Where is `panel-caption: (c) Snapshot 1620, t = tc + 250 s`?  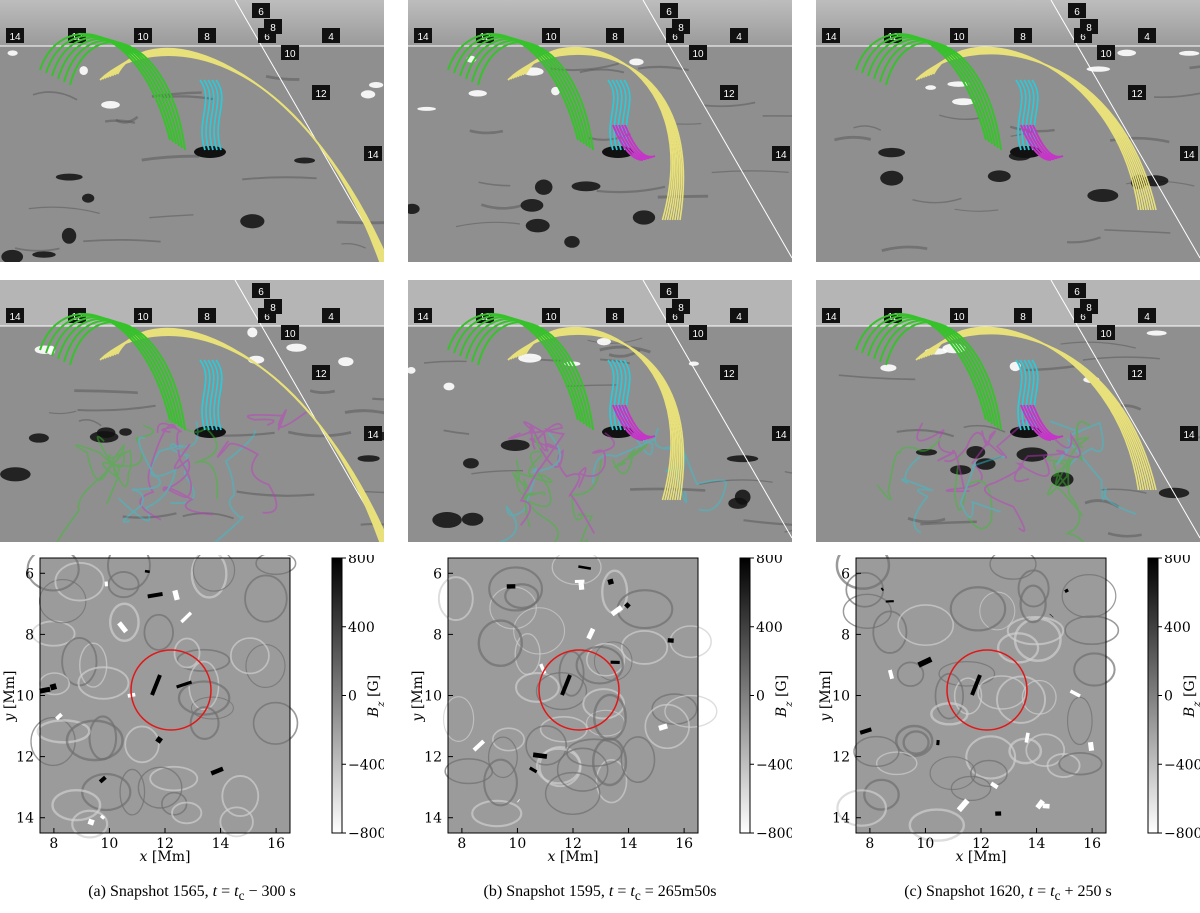 panel-caption: (c) Snapshot 1620, t = tc + 250 s is located at coordinates (1008, 893).